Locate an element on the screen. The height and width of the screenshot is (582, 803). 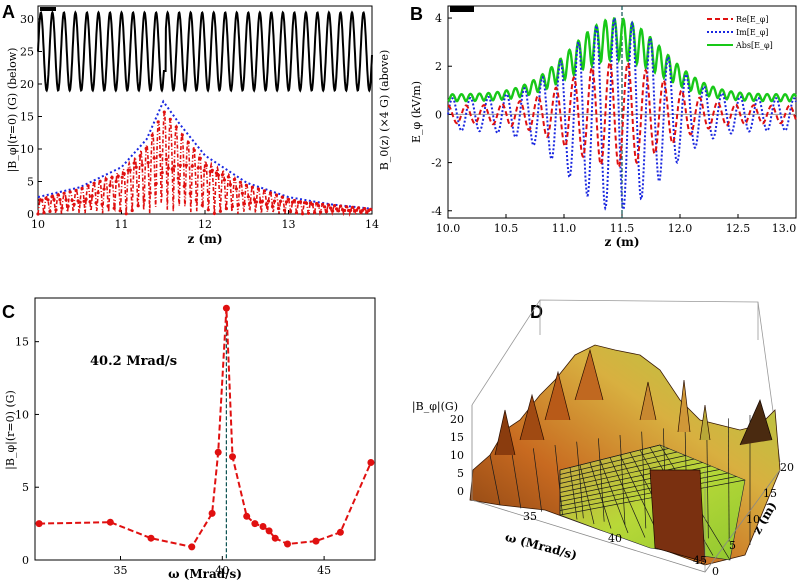
panel-a-ytick-label: 5 is located at coordinates (30, 182).